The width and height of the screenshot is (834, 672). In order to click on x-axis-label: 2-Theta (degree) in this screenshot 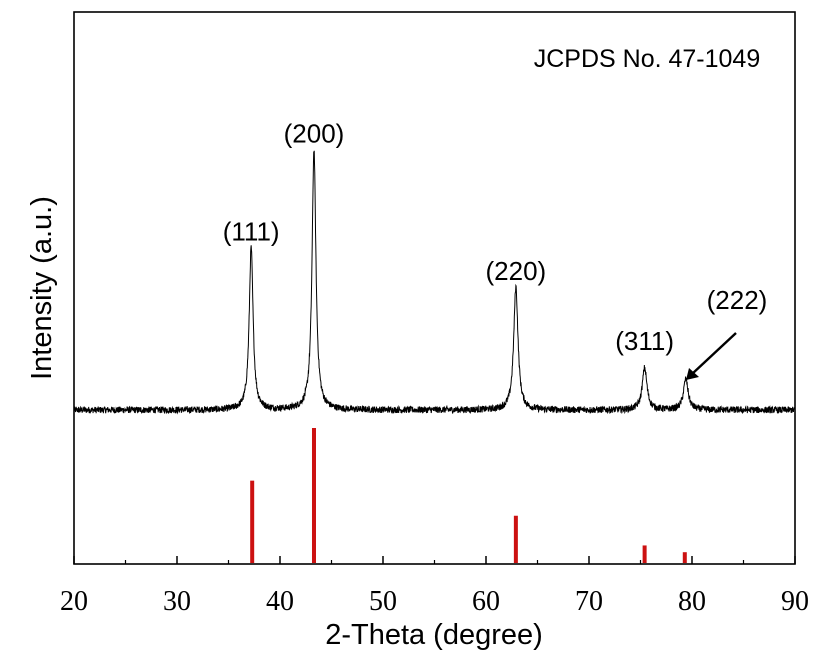, I will do `click(434, 635)`.